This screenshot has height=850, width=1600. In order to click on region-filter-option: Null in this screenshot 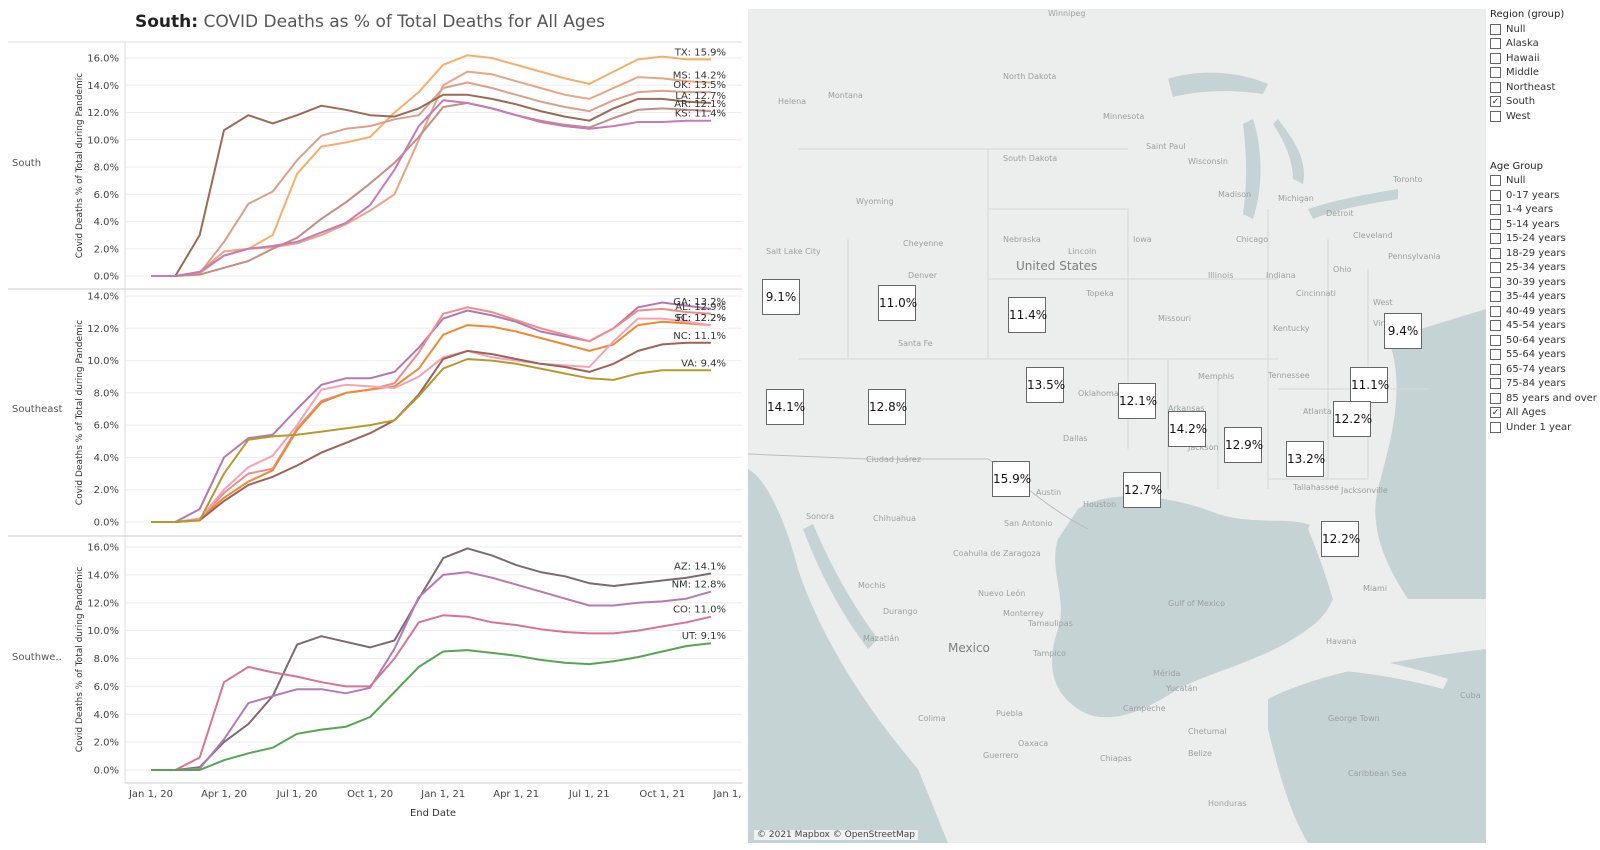, I will do `click(1545, 29)`.